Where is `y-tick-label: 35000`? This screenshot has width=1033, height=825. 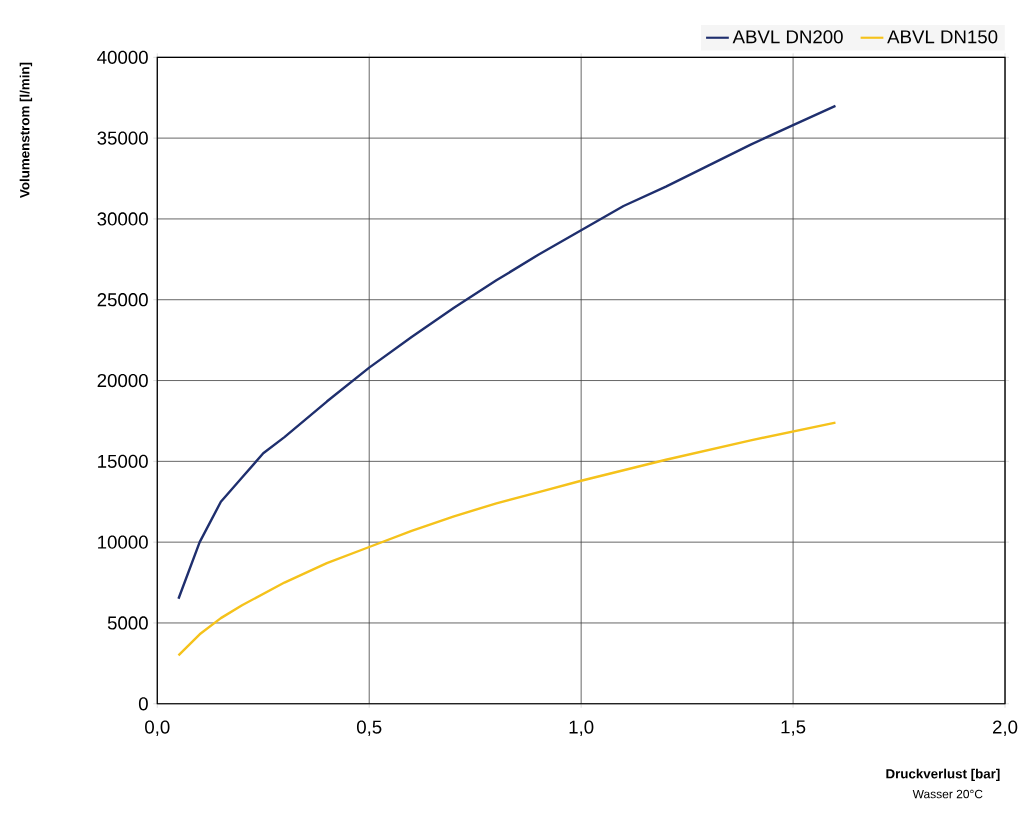
y-tick-label: 35000 is located at coordinates (122, 138).